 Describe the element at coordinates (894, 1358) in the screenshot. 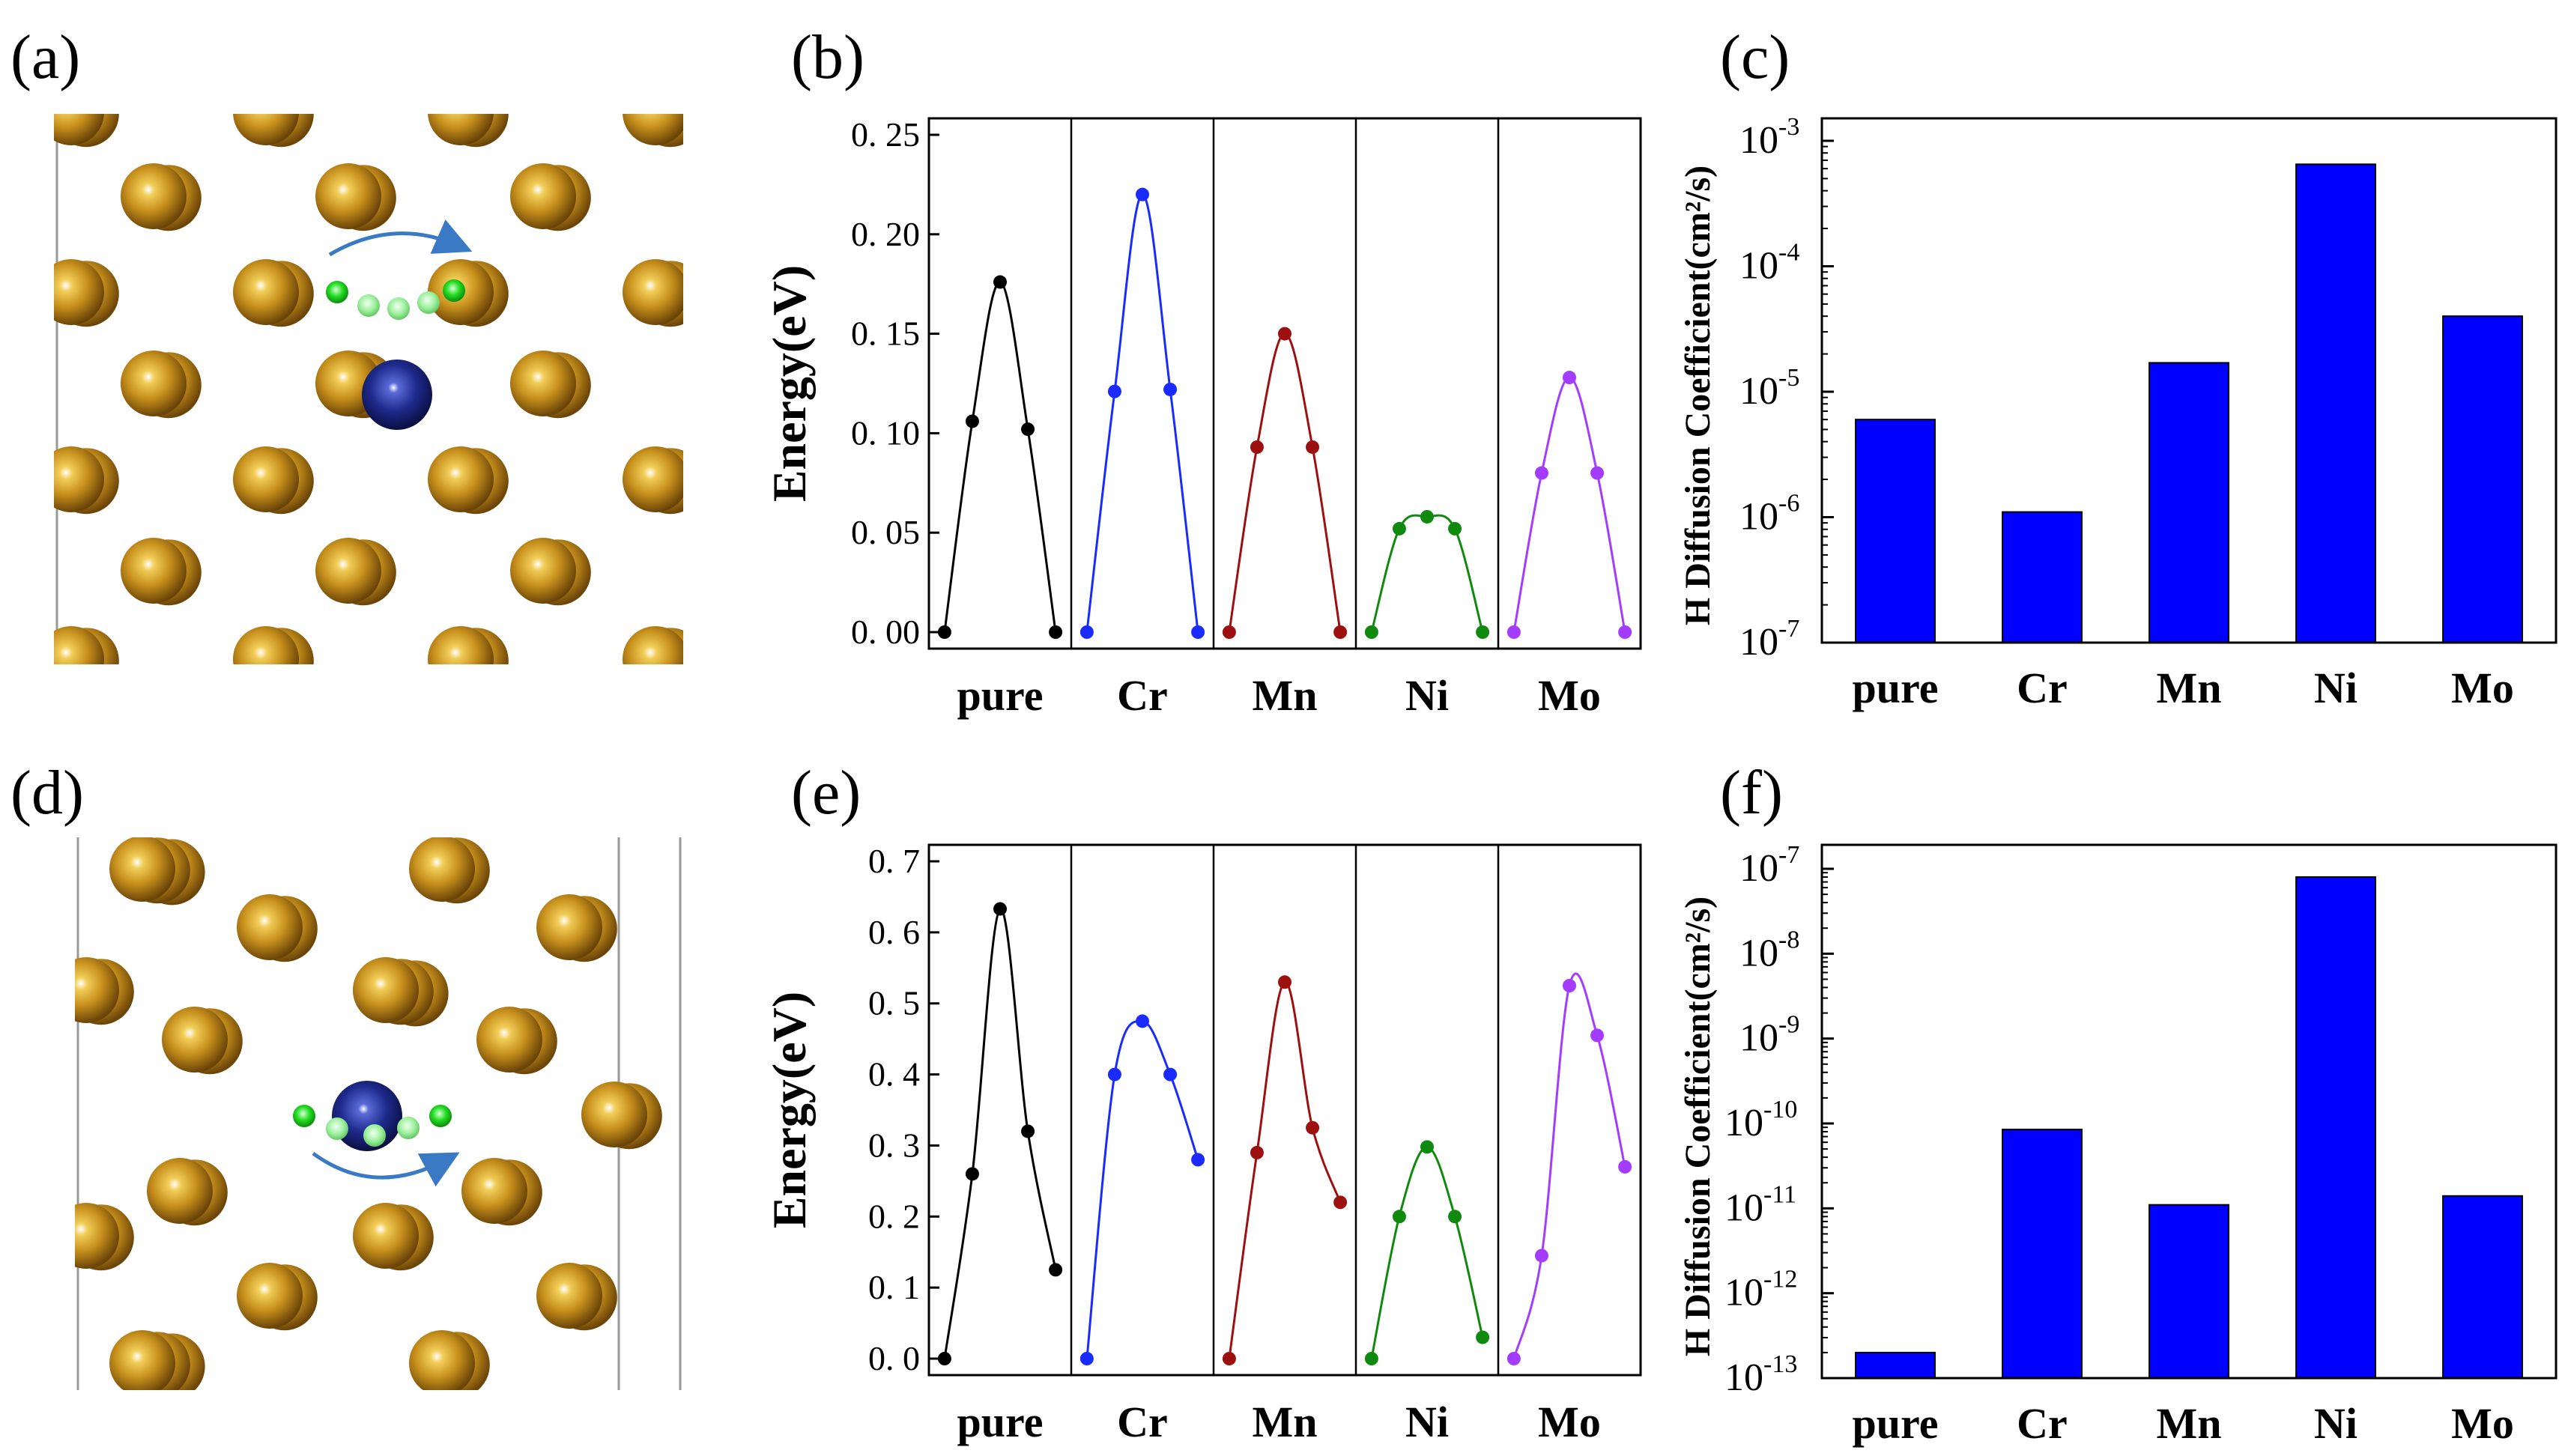

I see `y-tick-label: 0. 0` at that location.